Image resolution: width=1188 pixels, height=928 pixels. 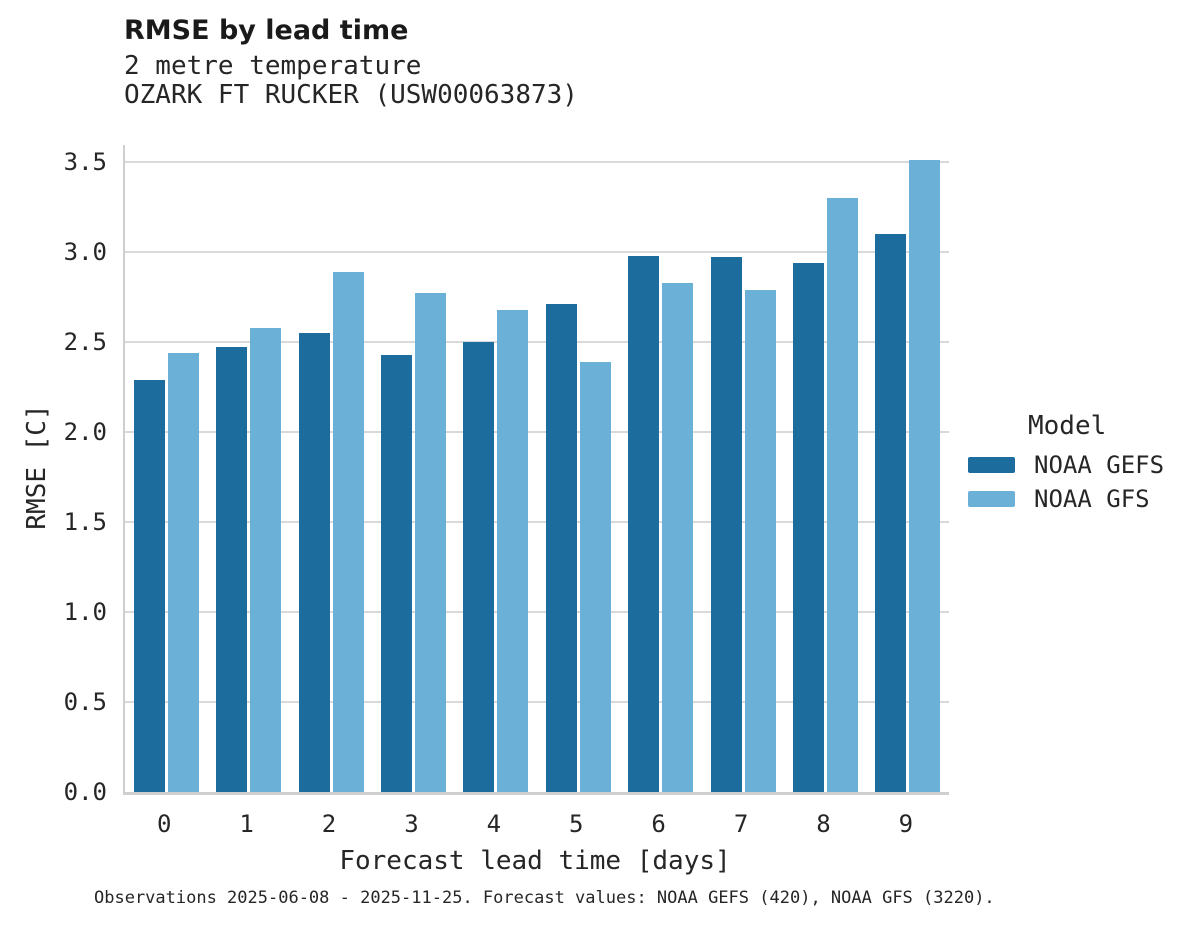 I want to click on chart-subtitle-variable: 2 metre temperature, so click(x=273, y=66).